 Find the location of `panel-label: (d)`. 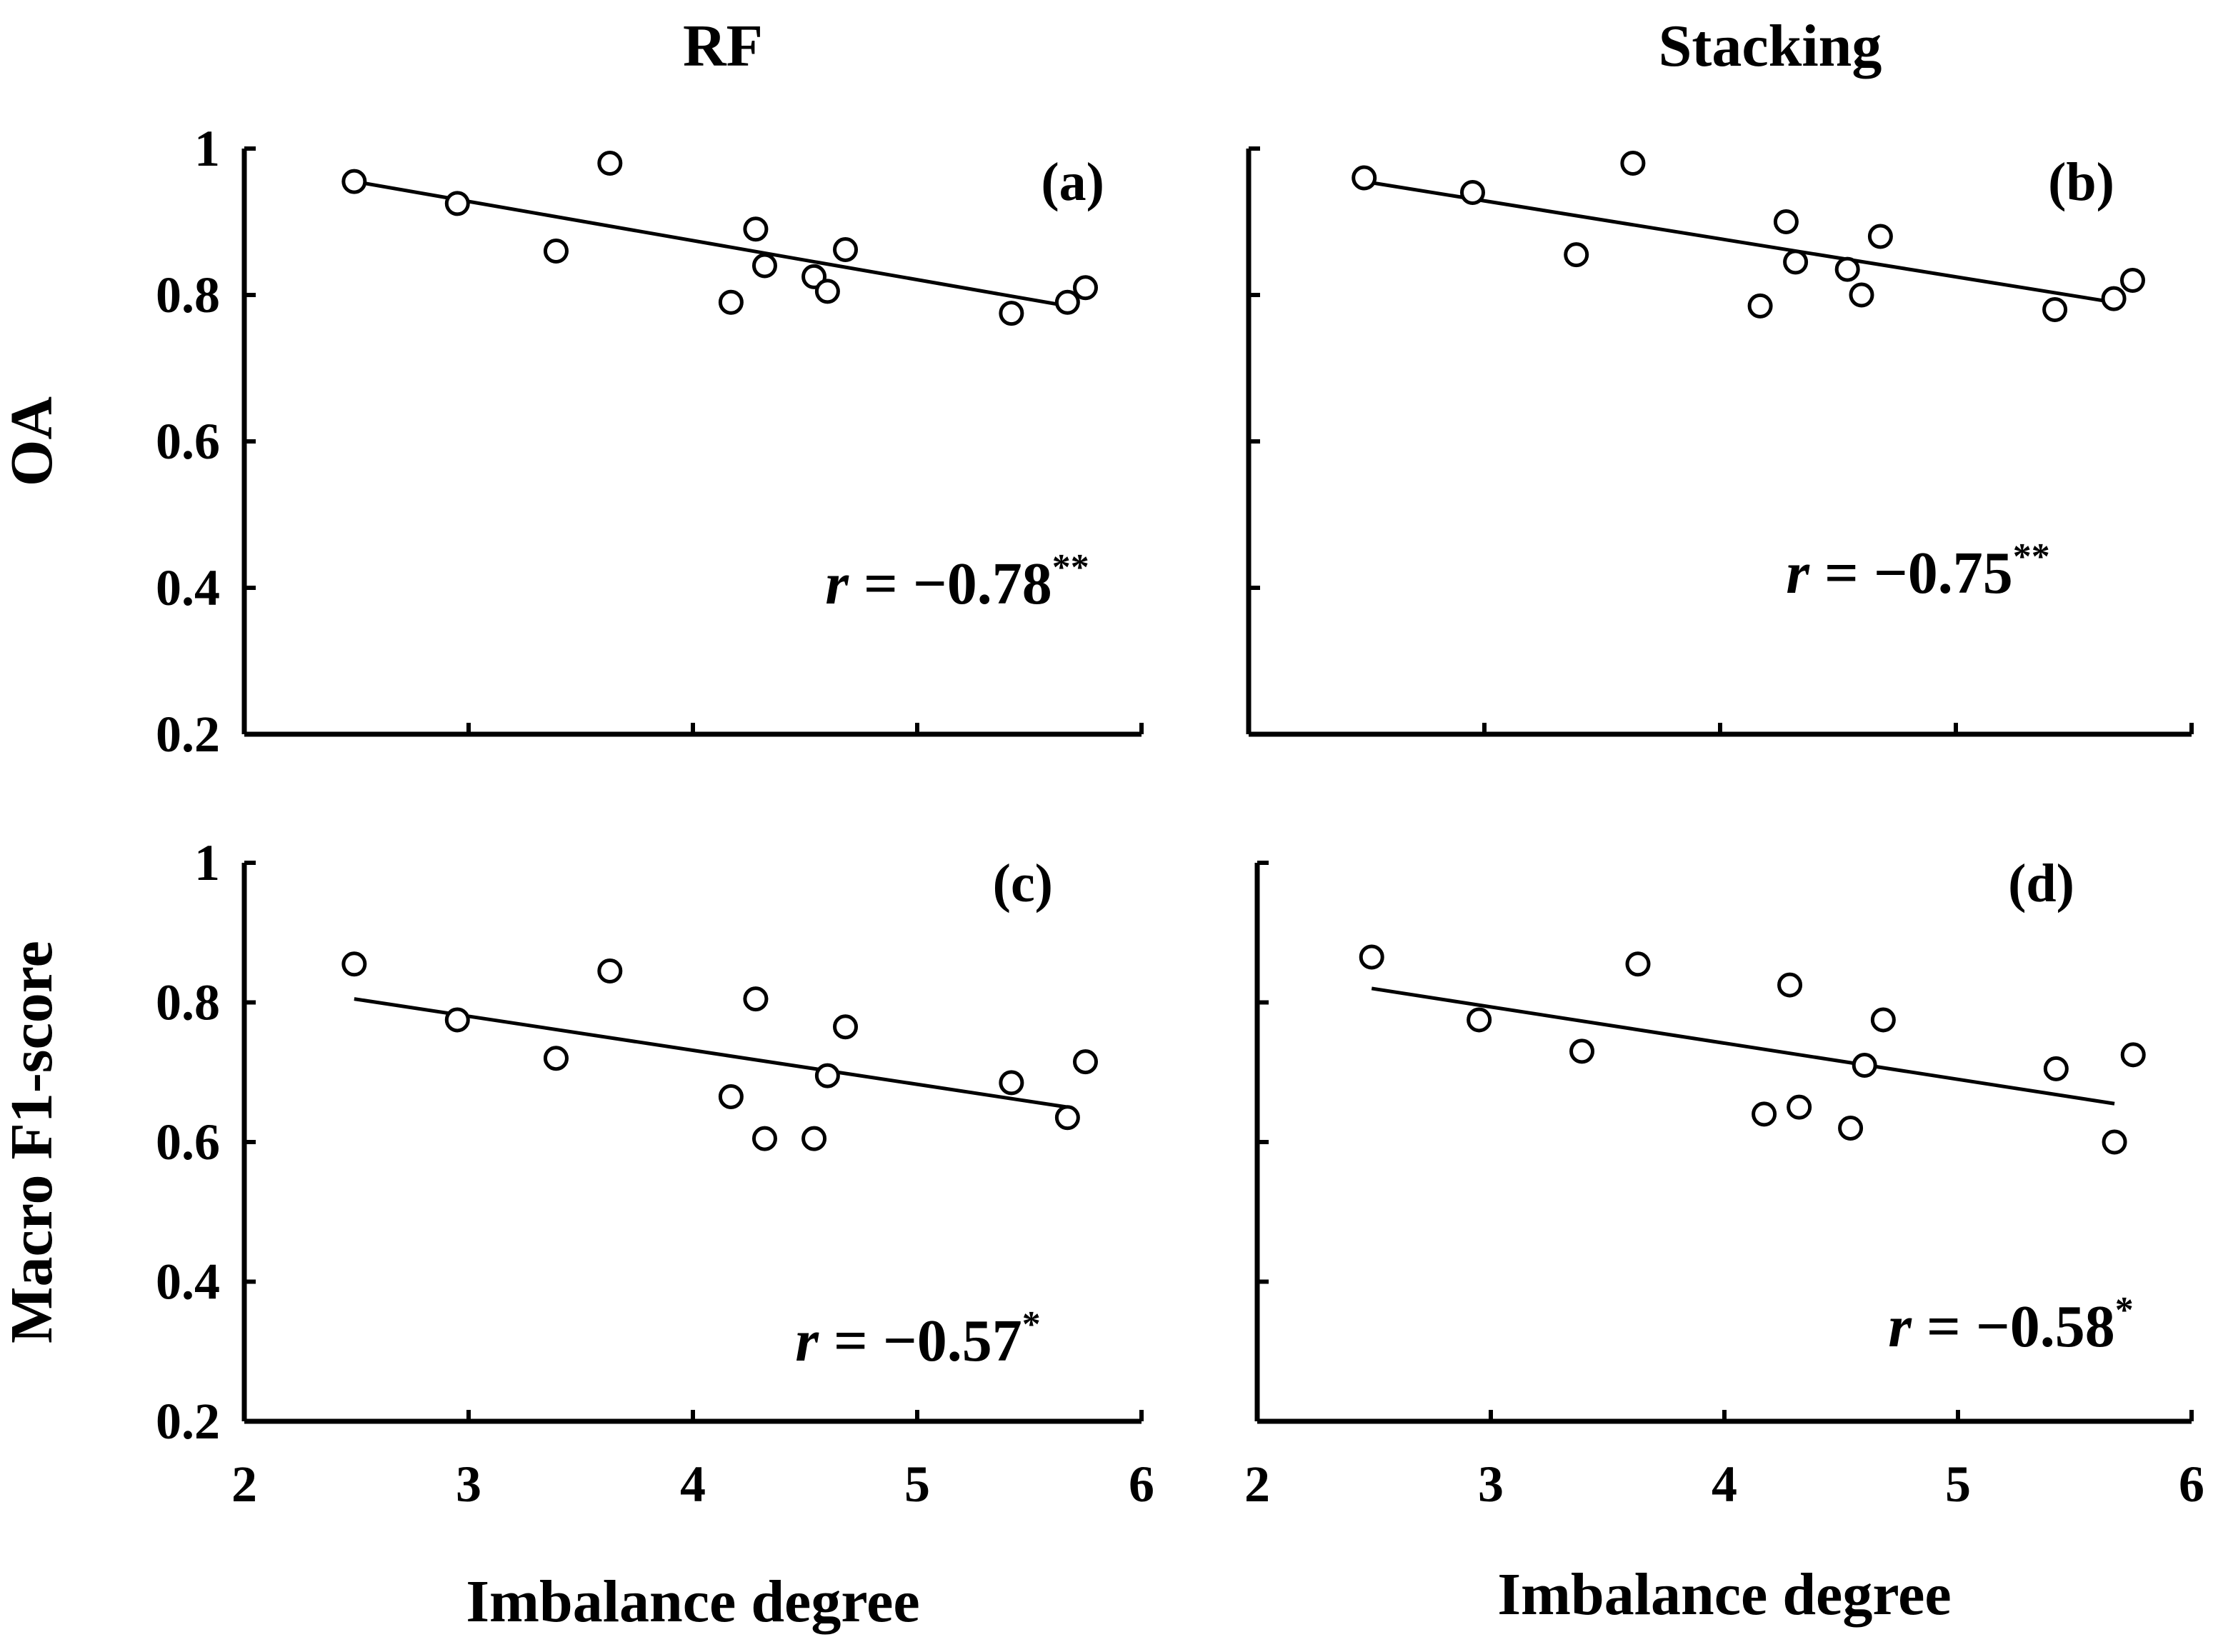

panel-label: (d) is located at coordinates (2041, 883).